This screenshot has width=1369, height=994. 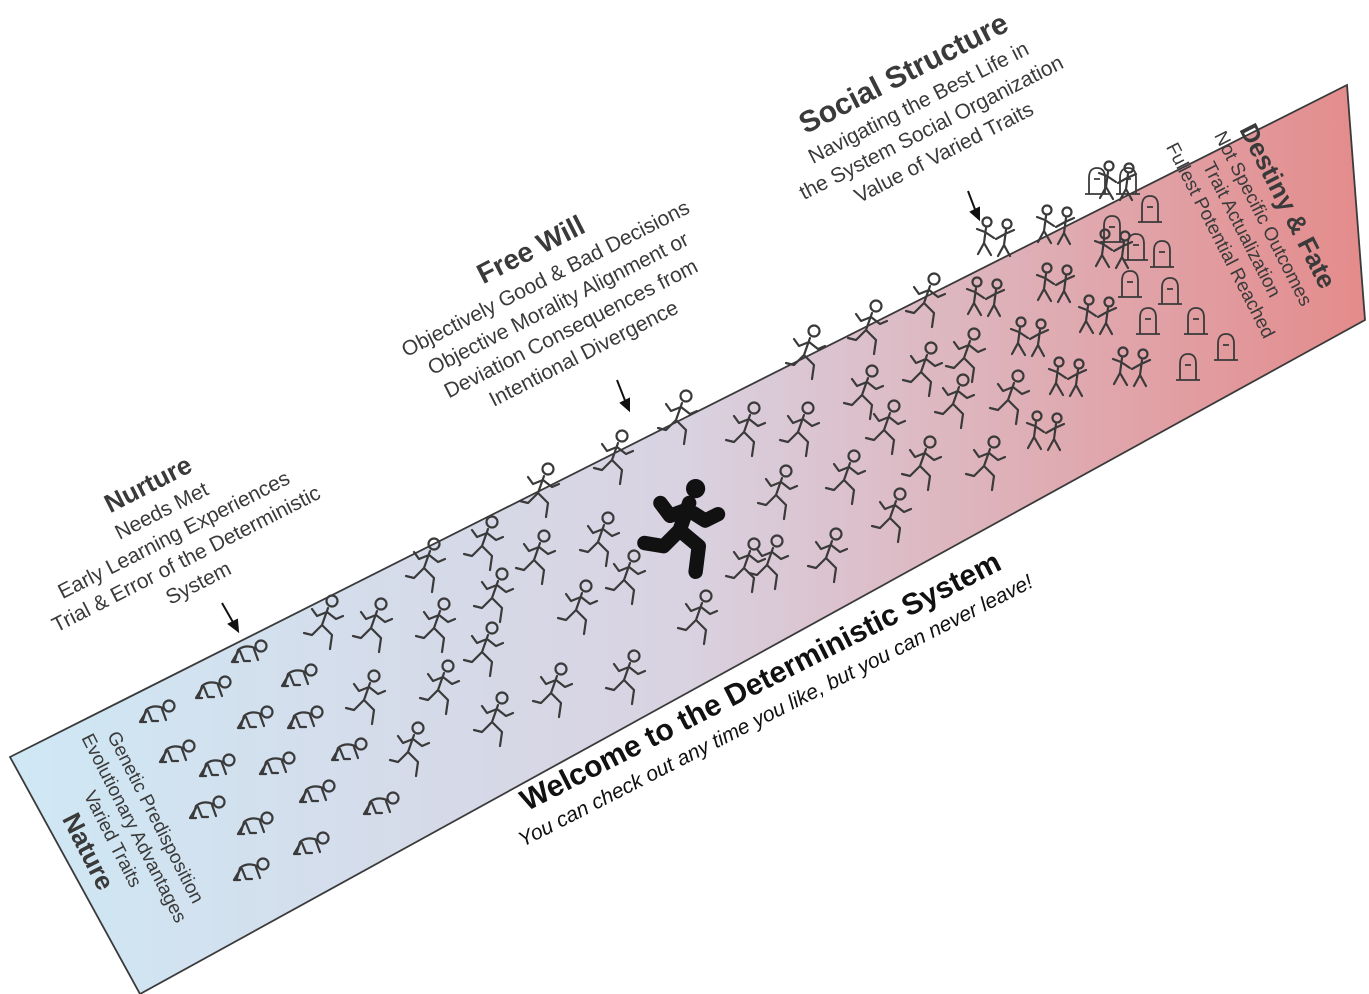 I want to click on group-of-people-icon, so click(x=995, y=237).